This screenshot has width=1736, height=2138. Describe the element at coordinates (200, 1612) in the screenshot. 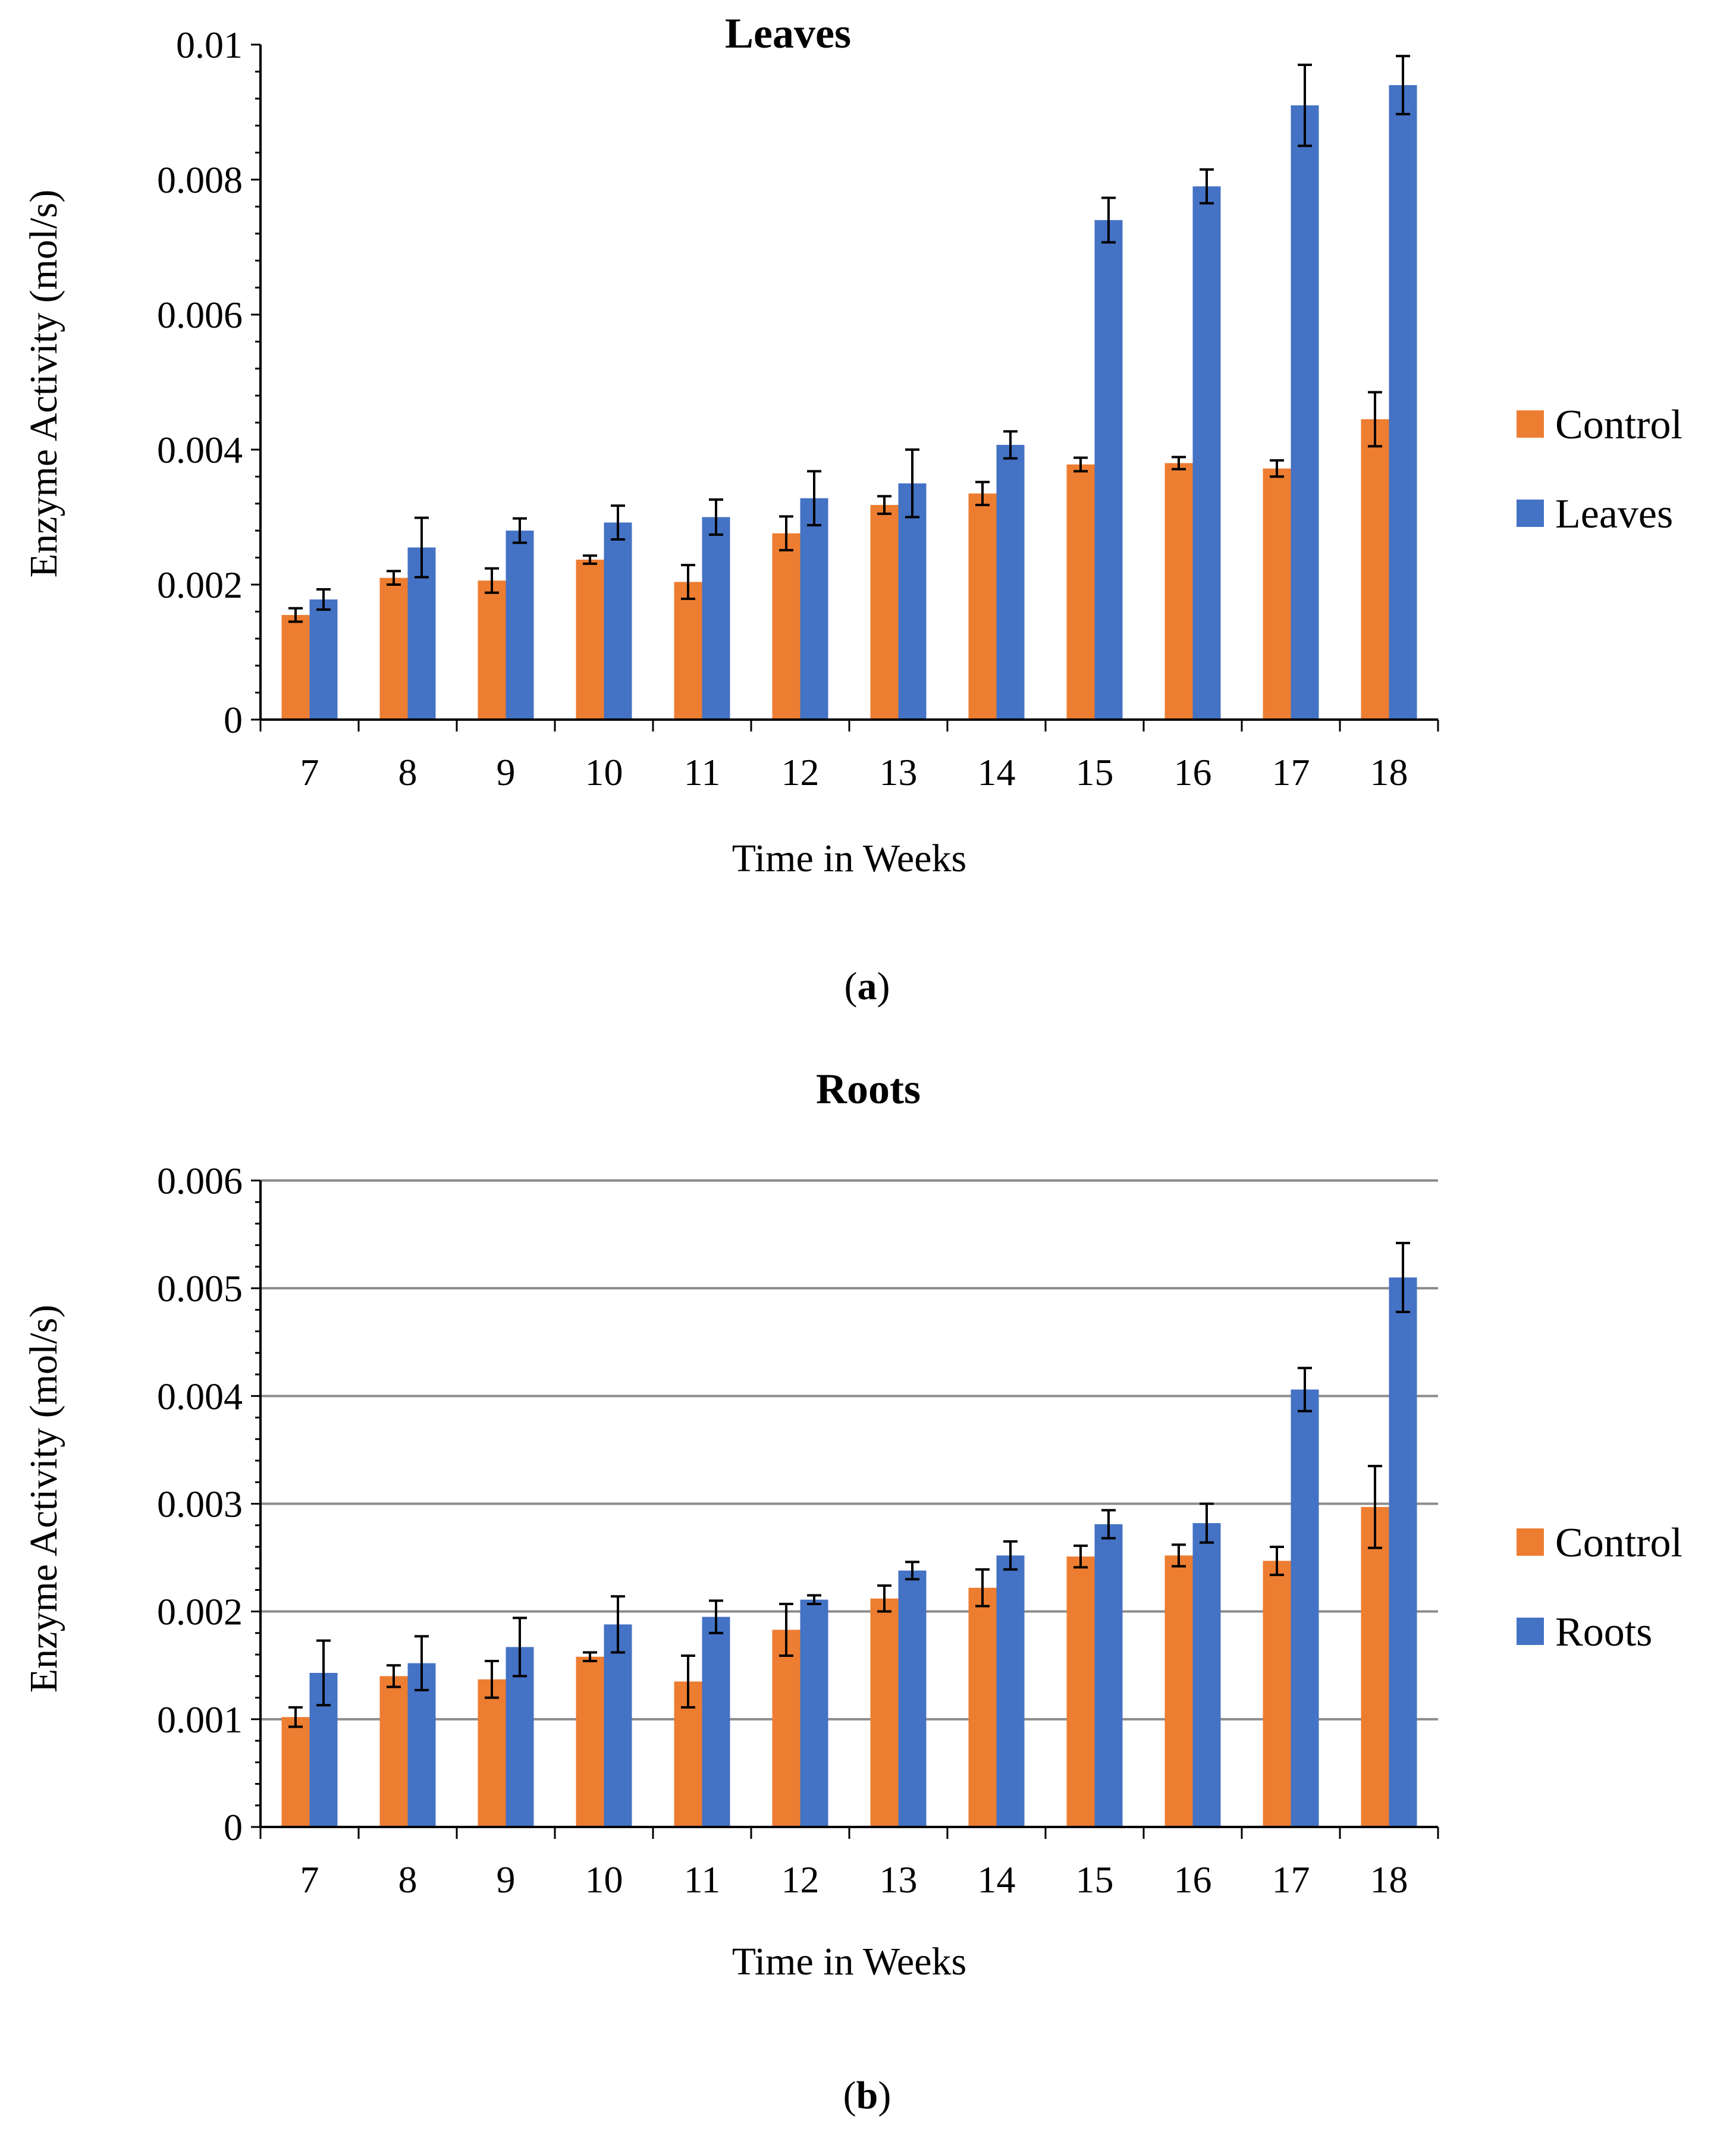

I see `y-tick-label-roots-2: 0.002` at that location.